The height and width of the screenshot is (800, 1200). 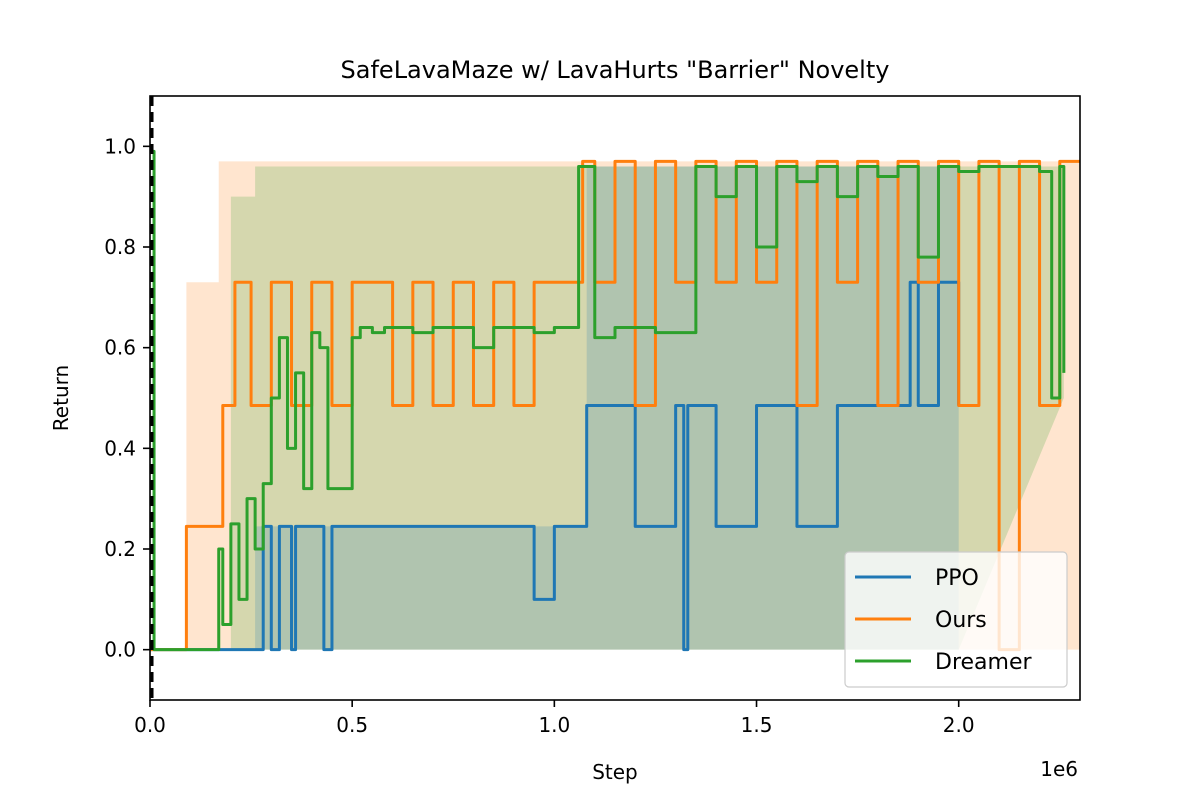 I want to click on y-tick-label: 0.2, so click(x=120, y=549).